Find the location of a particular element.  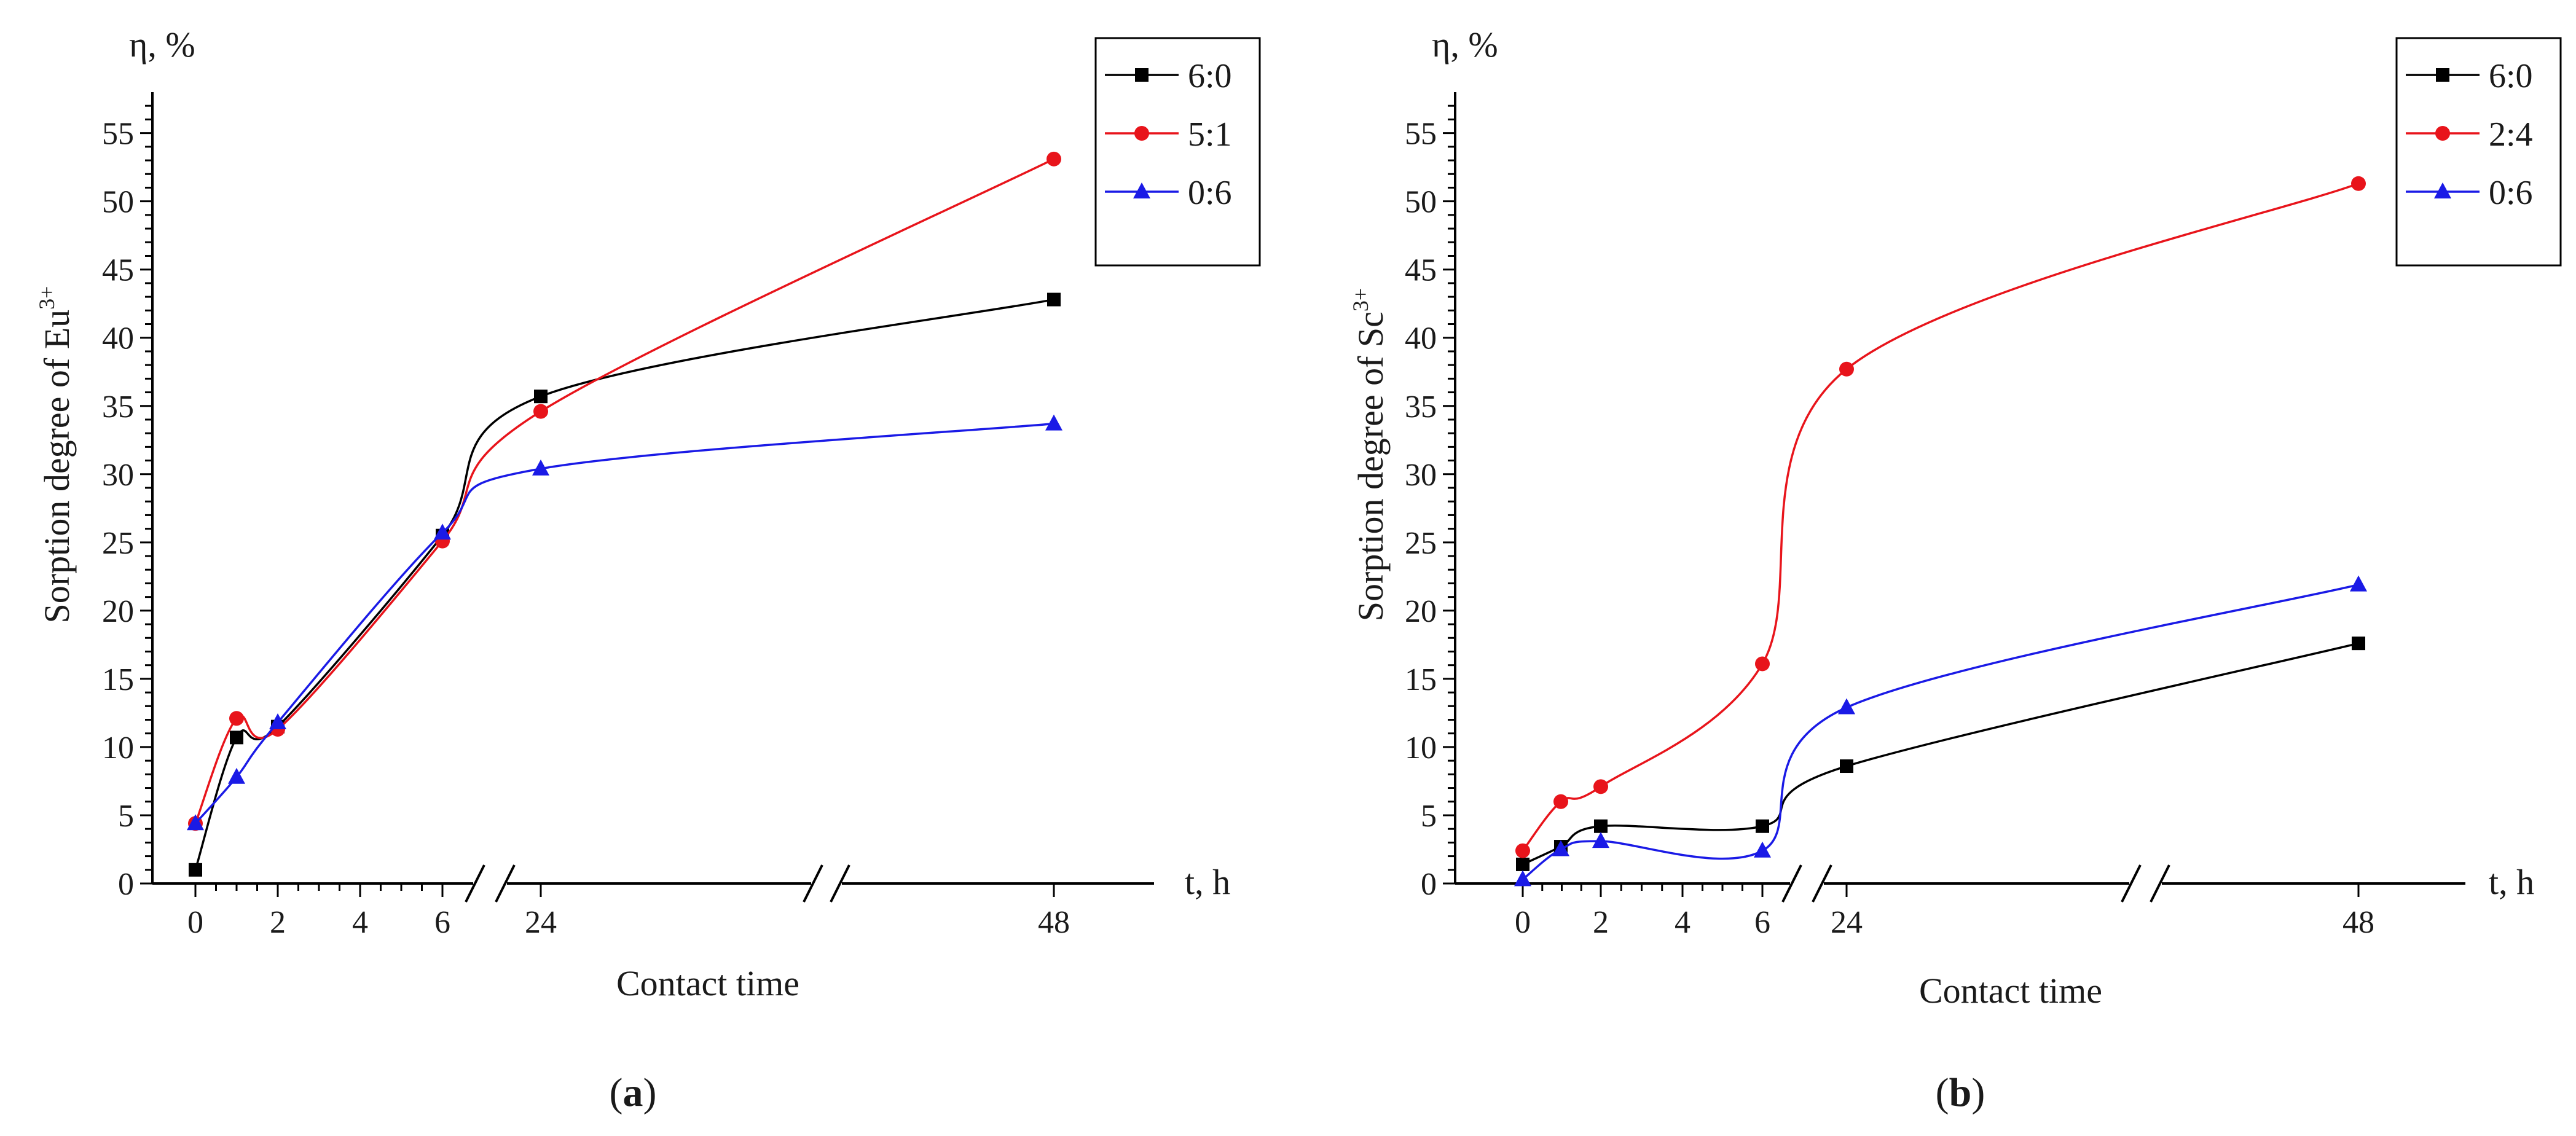

panel-label: (b) is located at coordinates (1960, 1092).